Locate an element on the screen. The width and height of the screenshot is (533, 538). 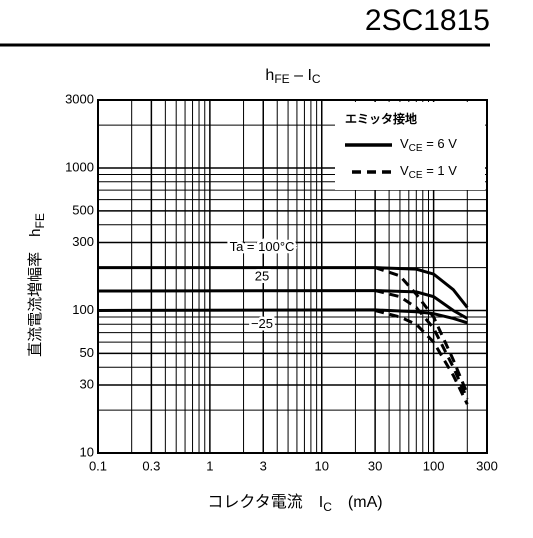
curve-label: Ta = 100°C is located at coordinates (262, 246).